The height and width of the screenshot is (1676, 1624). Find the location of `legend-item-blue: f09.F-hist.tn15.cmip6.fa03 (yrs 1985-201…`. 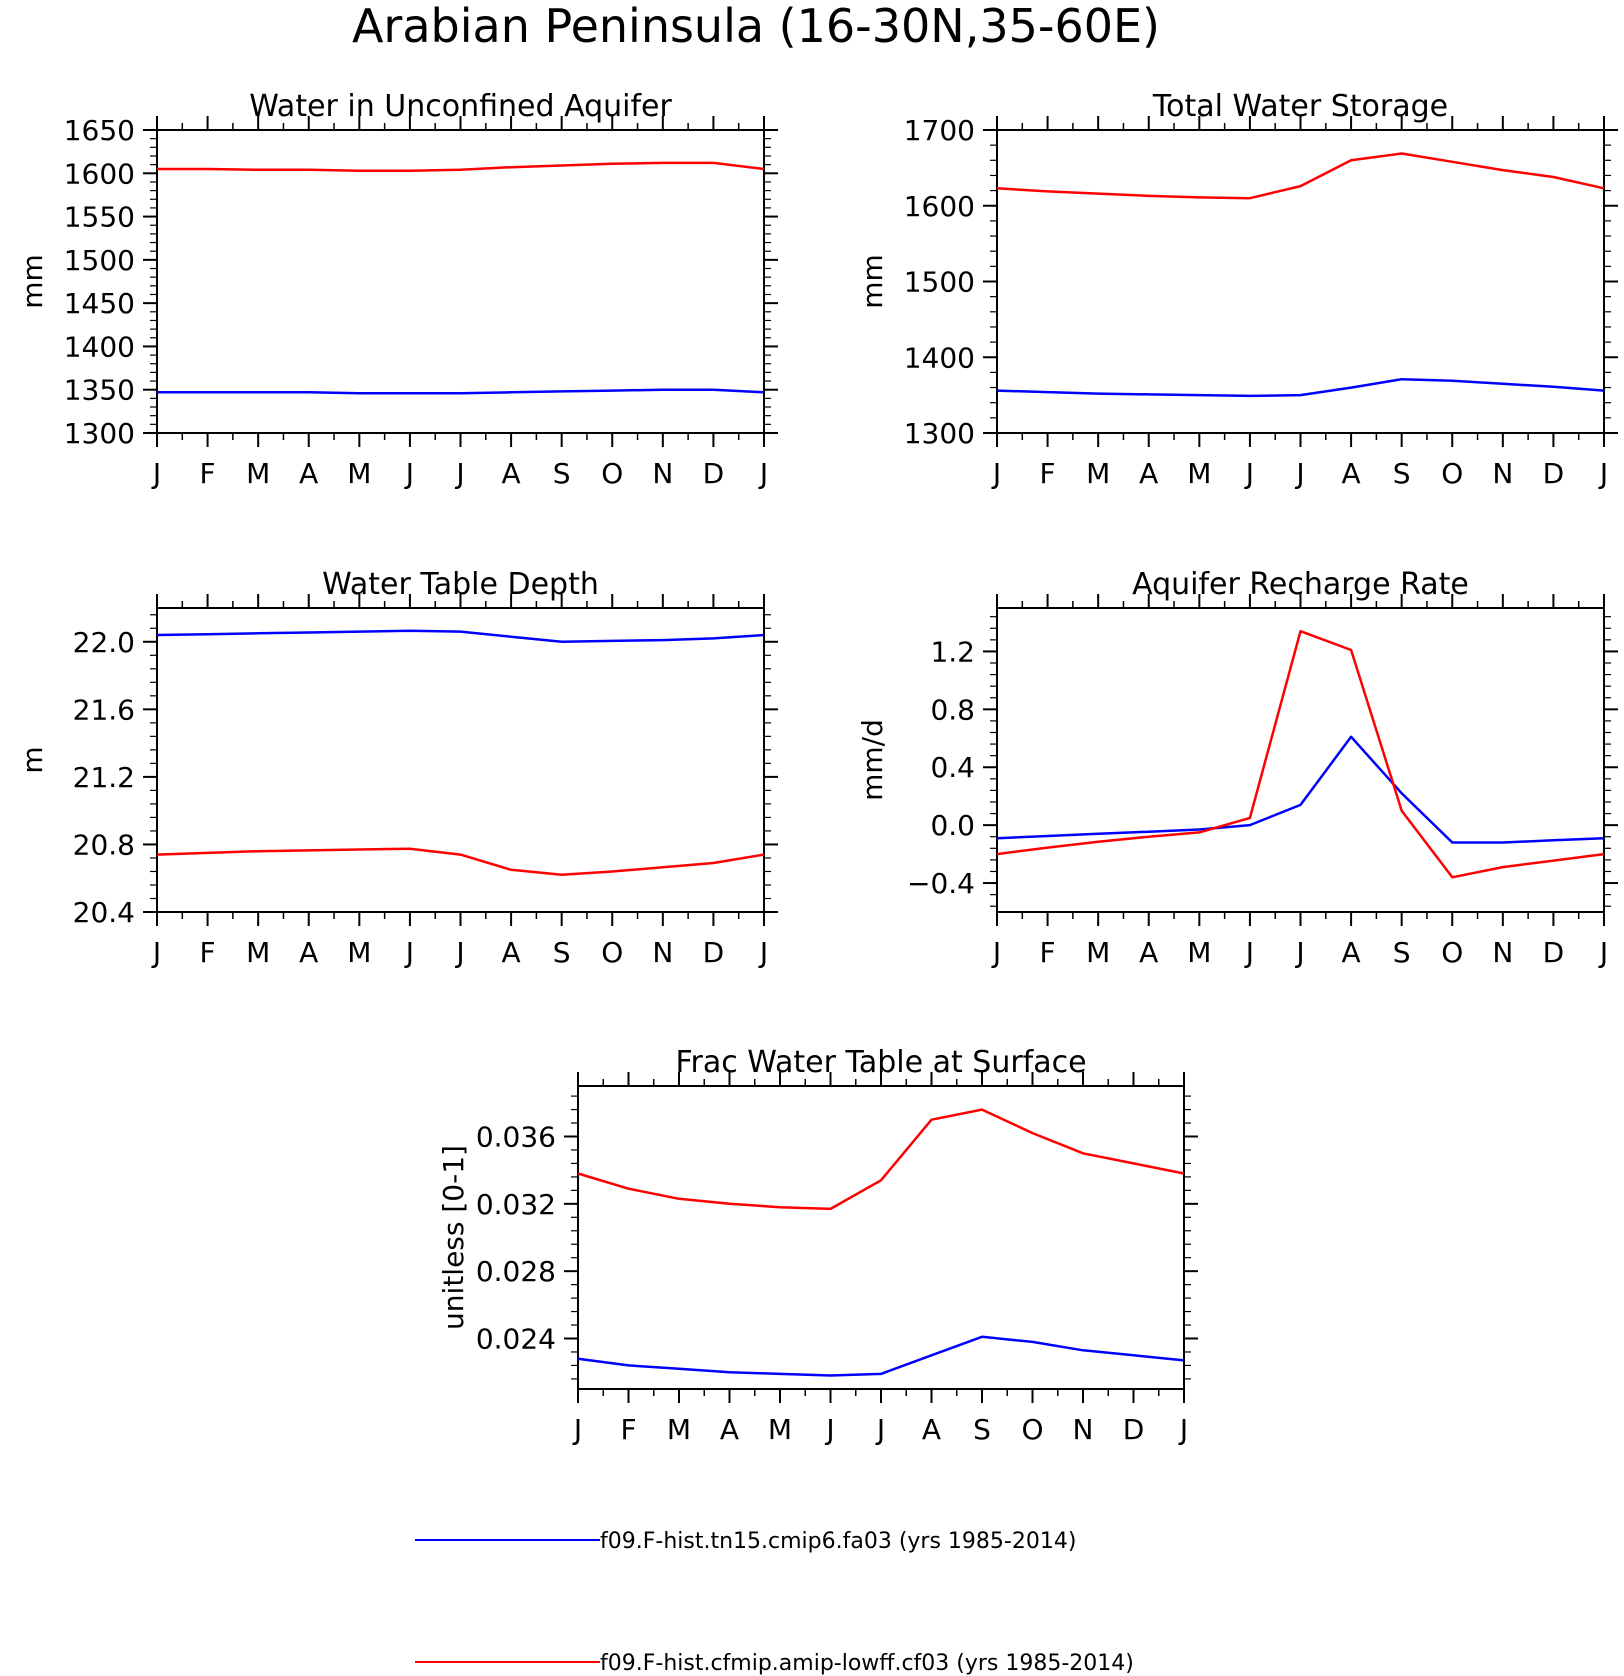

legend-item-blue: f09.F-hist.tn15.cmip6.fa03 (yrs 1985-201… is located at coordinates (745, 1541).